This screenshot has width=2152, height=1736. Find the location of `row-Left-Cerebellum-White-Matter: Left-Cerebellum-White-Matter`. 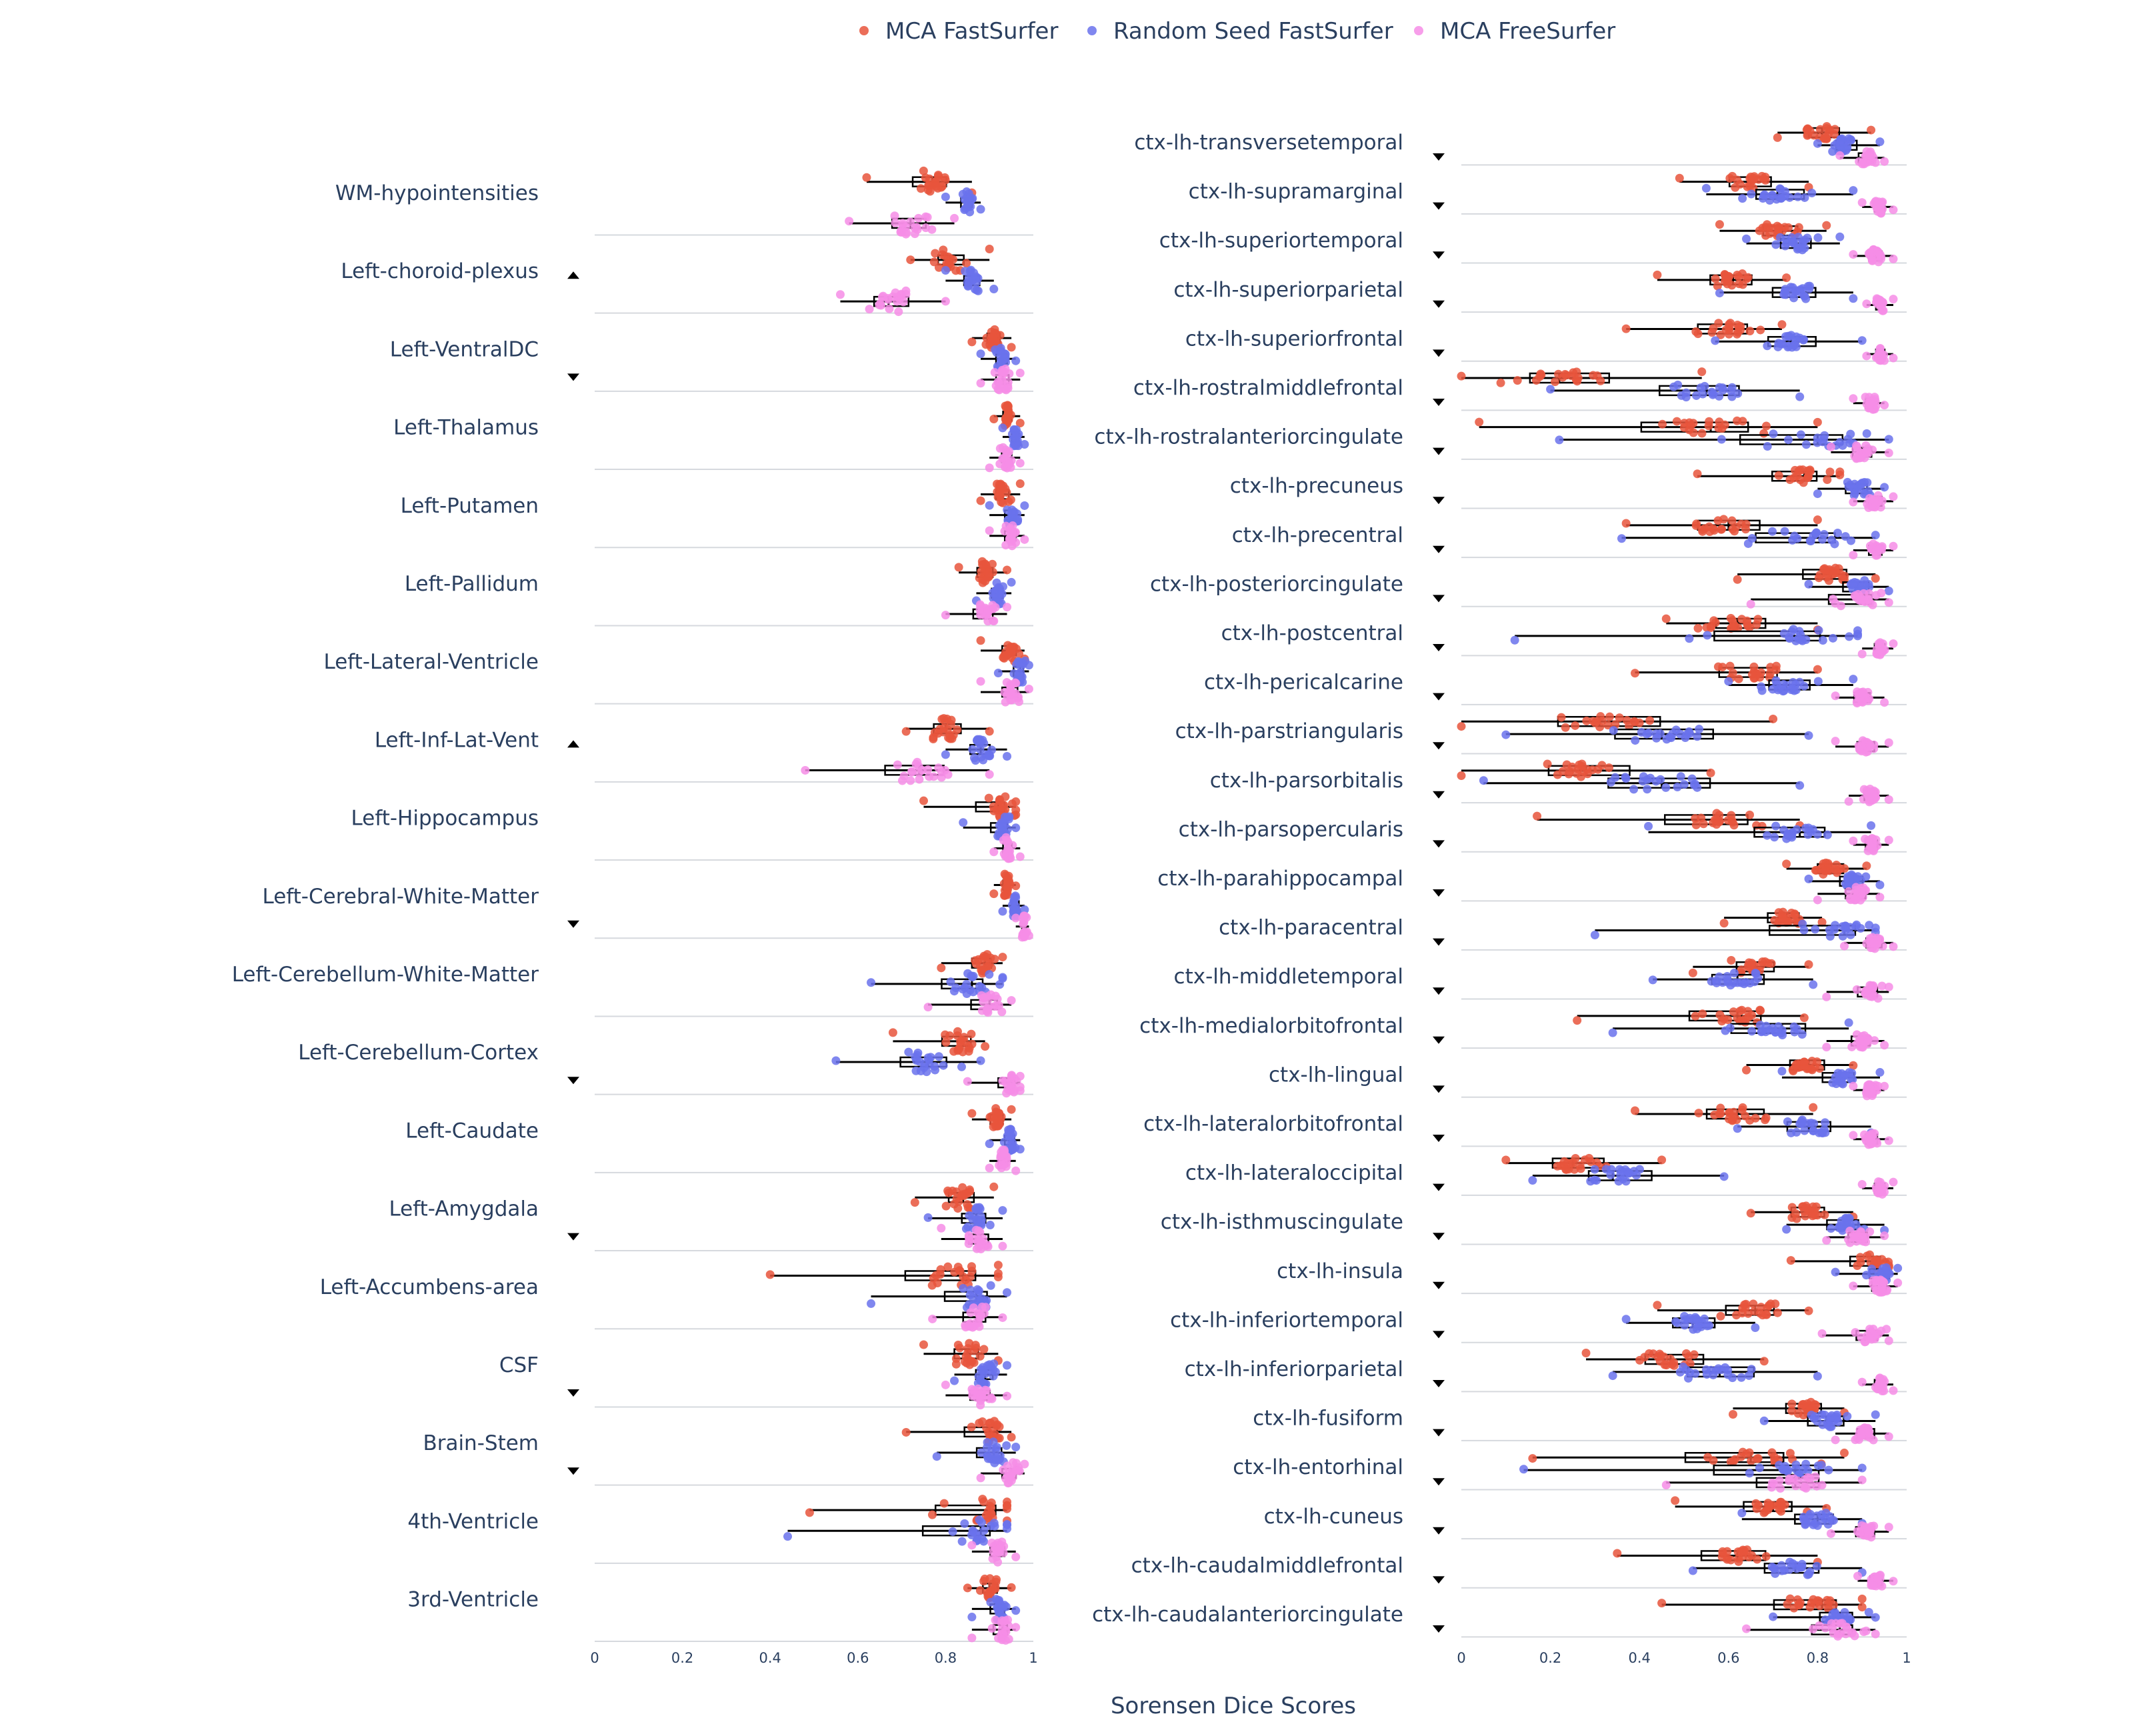

row-Left-Cerebellum-White-Matter: Left-Cerebellum-White-Matter is located at coordinates (632, 983).